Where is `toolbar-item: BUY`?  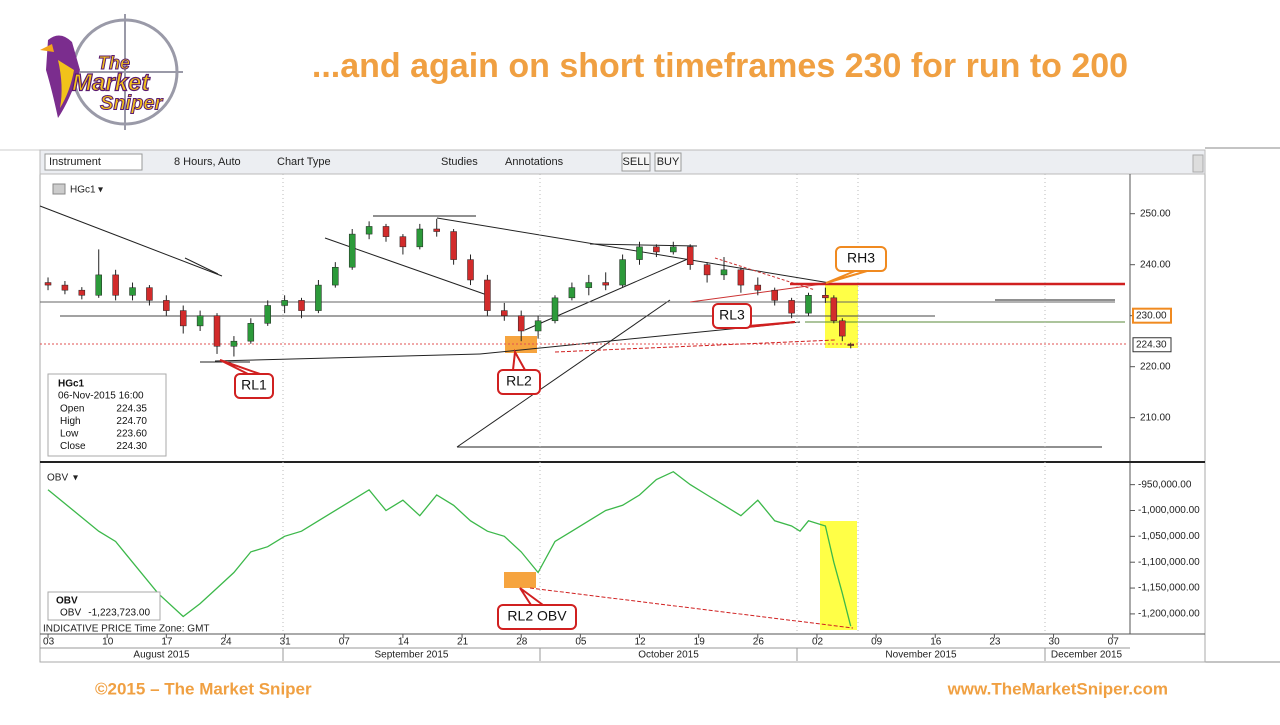
toolbar-item: BUY is located at coordinates (668, 162).